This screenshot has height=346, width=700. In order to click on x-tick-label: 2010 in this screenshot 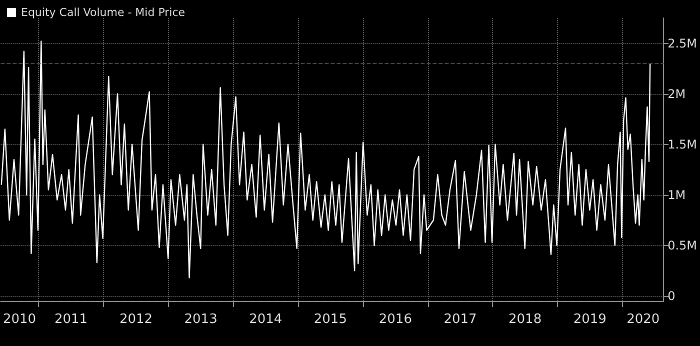, I will do `click(19, 319)`.